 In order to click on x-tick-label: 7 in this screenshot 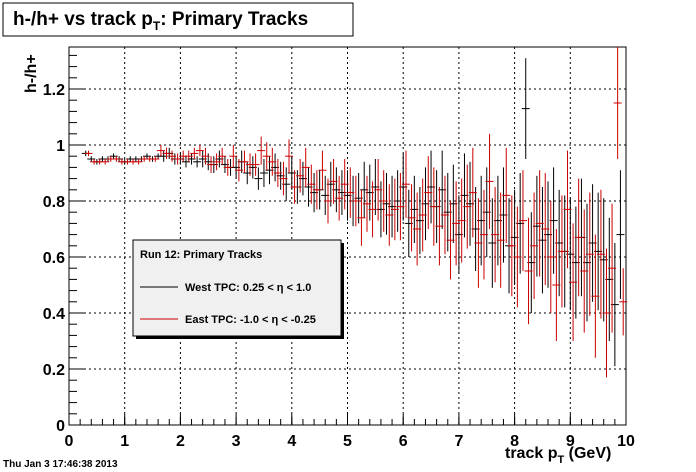, I will do `click(458, 441)`.